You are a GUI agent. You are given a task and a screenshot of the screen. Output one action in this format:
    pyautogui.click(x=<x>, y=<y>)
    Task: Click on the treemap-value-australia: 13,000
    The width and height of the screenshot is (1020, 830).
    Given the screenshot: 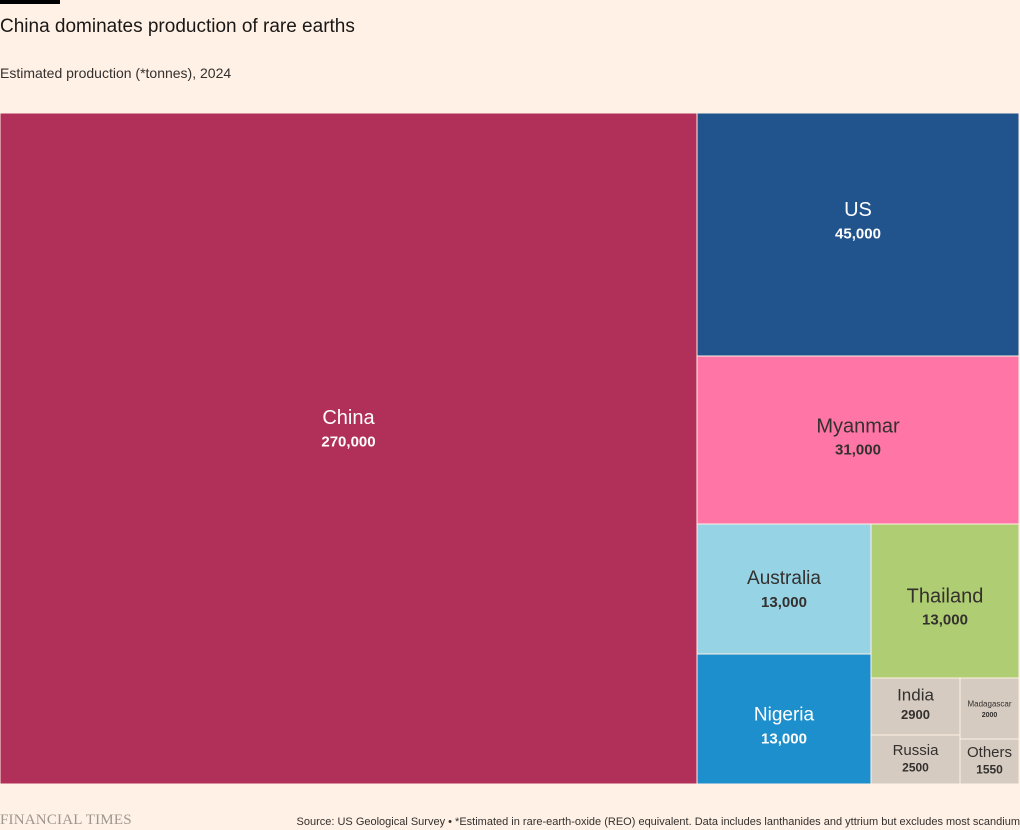 What is the action you would take?
    pyautogui.click(x=784, y=602)
    